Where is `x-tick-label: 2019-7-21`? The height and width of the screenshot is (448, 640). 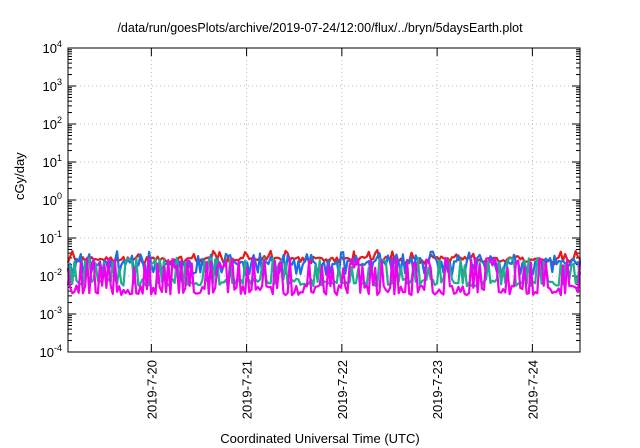
x-tick-label: 2019-7-21 is located at coordinates (247, 389).